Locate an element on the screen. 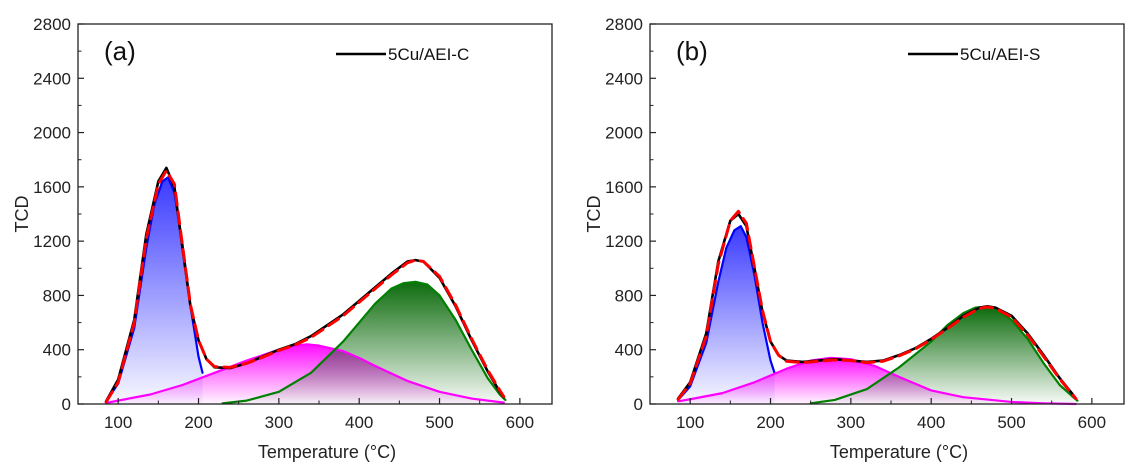 The width and height of the screenshot is (1135, 466). legend-label: 5Cu/AEI-S is located at coordinates (1000, 54).